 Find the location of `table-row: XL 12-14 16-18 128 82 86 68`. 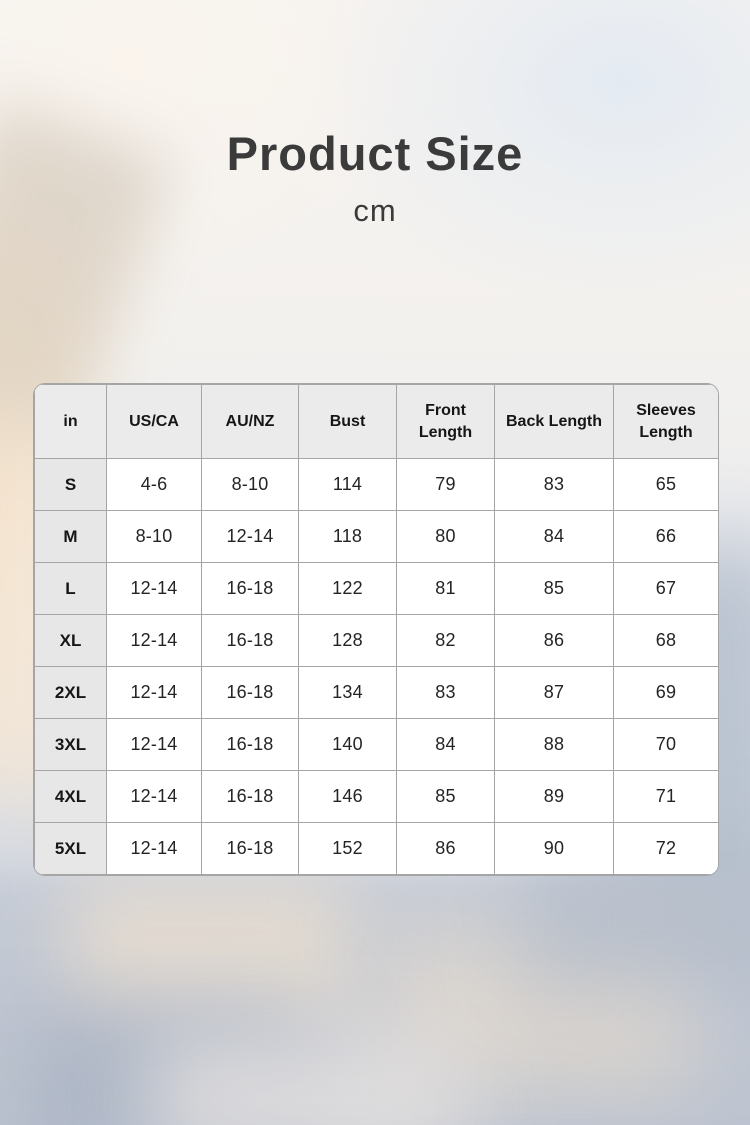

table-row: XL 12-14 16-18 128 82 86 68 is located at coordinates (376, 640).